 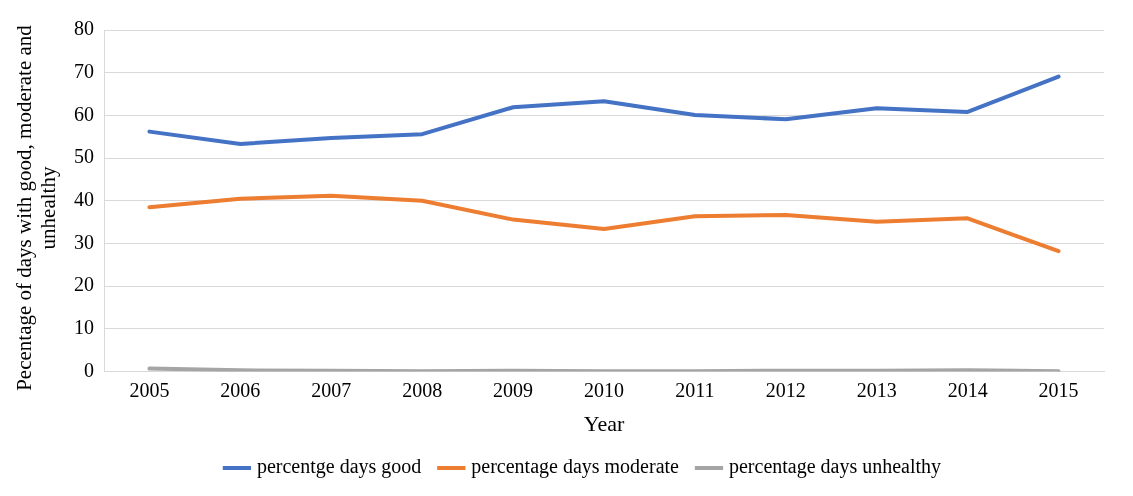 What do you see at coordinates (84, 327) in the screenshot?
I see `y-tick-label: 10` at bounding box center [84, 327].